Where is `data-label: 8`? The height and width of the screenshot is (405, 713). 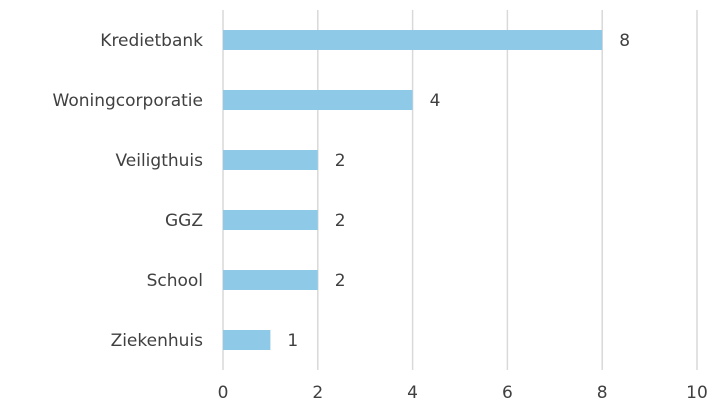
data-label: 8 is located at coordinates (624, 41).